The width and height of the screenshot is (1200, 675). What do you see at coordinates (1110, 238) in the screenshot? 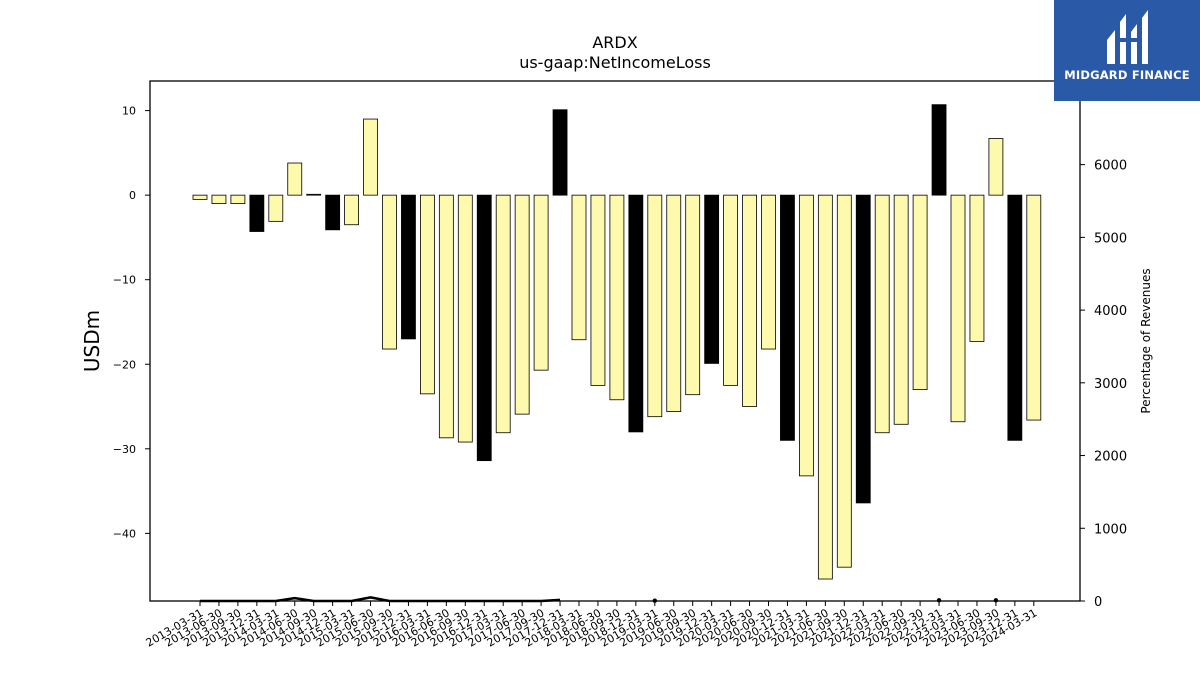
I see `y2-tick-label: 5000` at bounding box center [1110, 238].